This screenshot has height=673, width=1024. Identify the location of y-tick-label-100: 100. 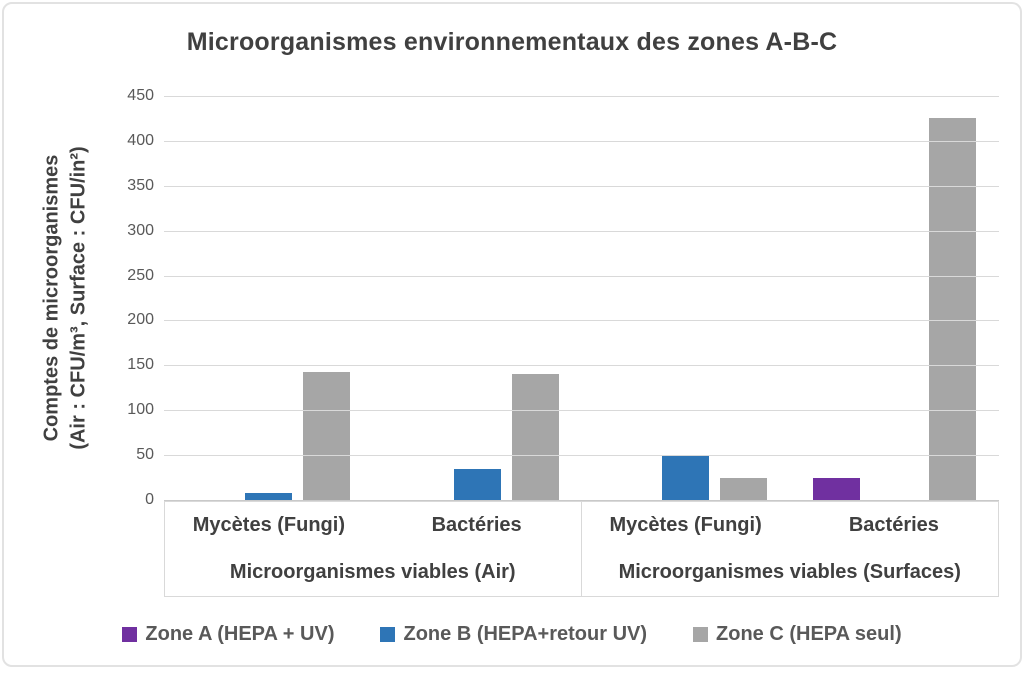
(140, 410).